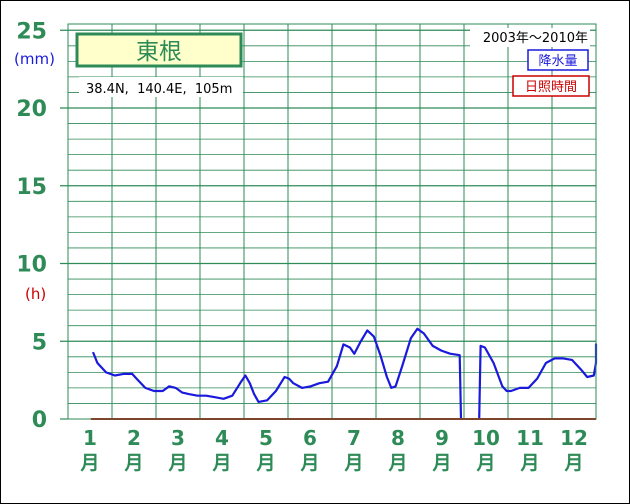  I want to click on series-layer, so click(344, 373).